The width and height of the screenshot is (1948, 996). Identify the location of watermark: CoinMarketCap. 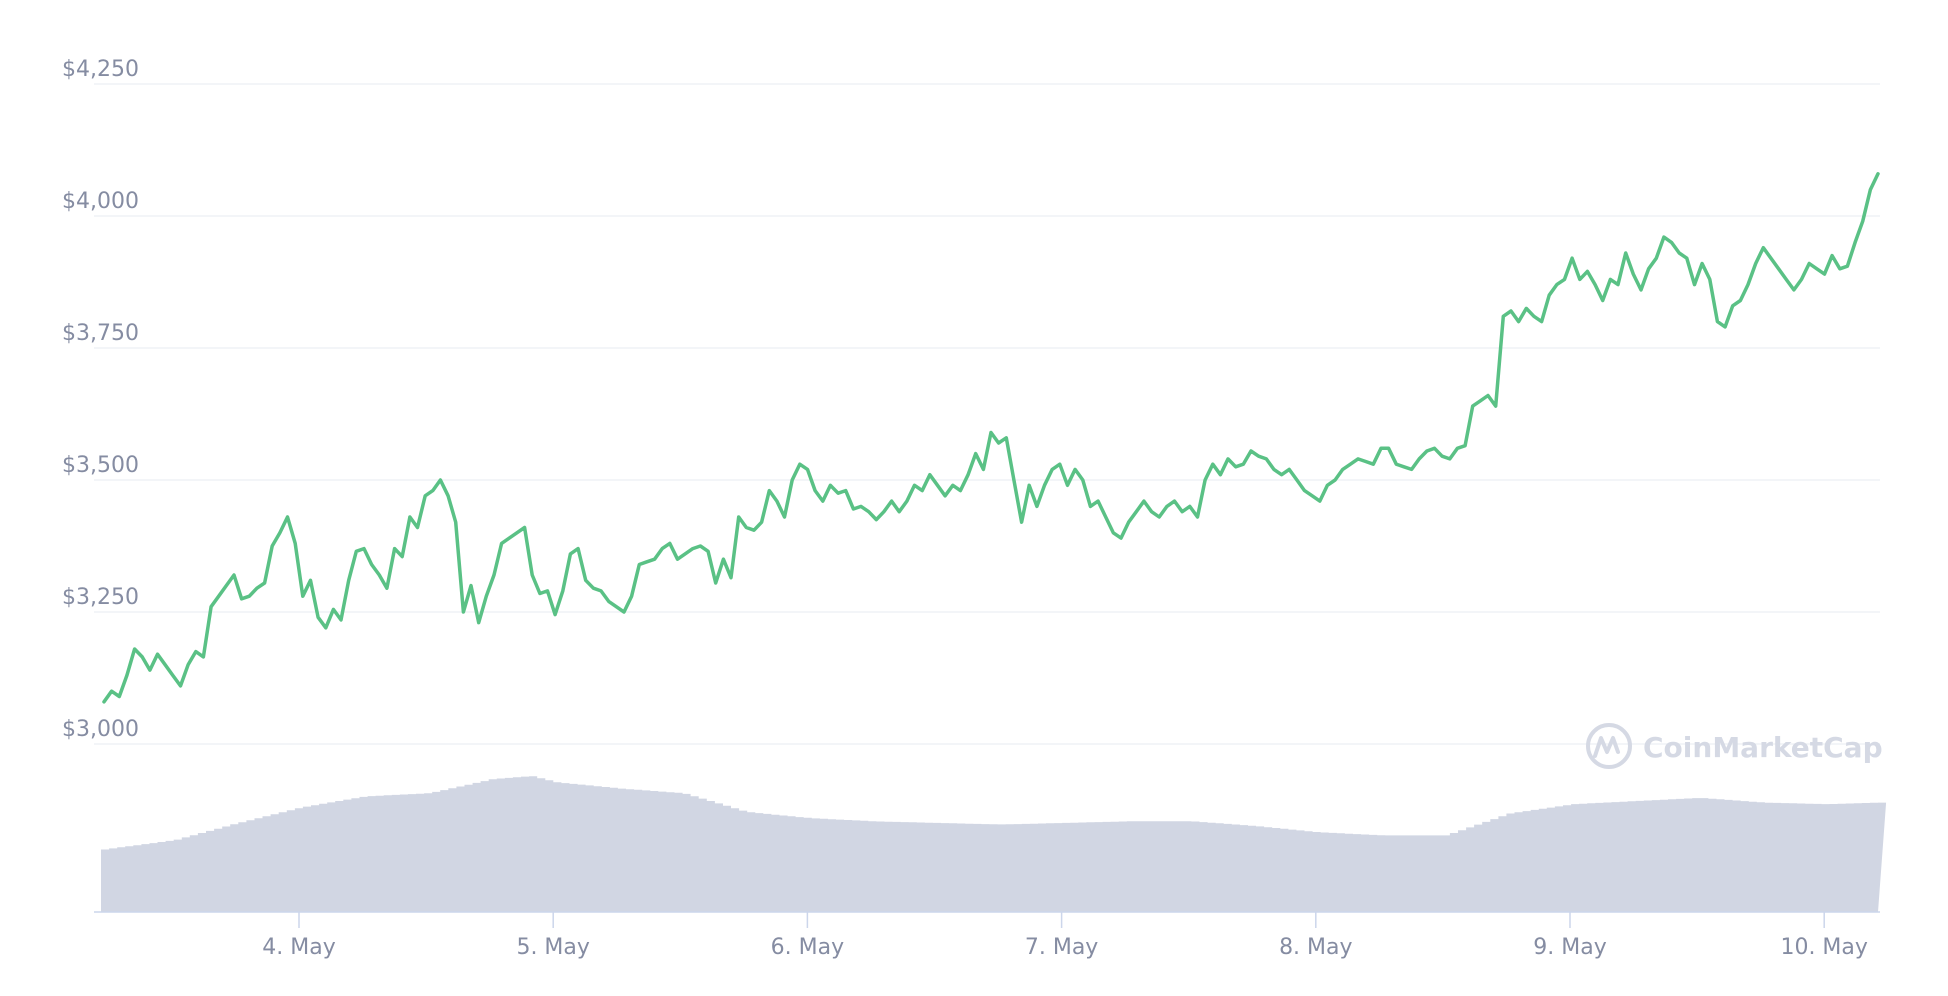
(1734, 746).